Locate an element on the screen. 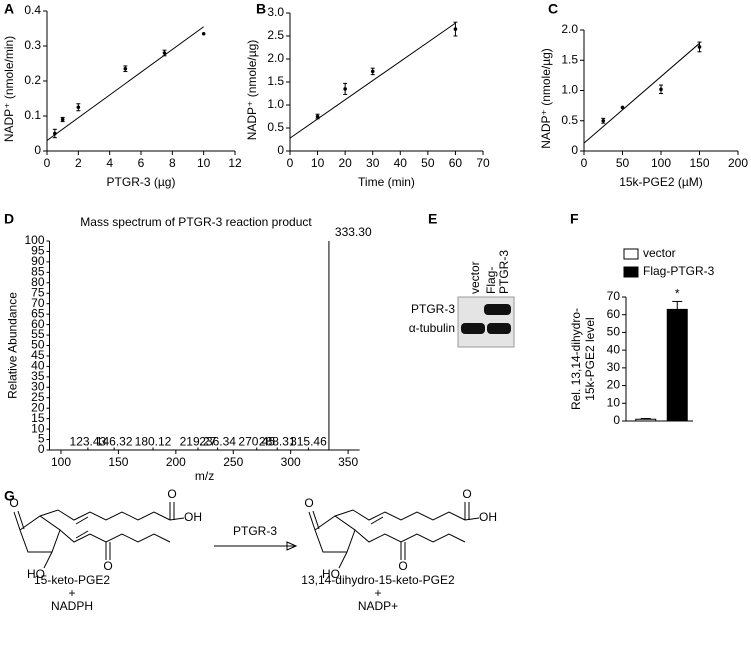 The width and height of the screenshot is (751, 646). x-tick-label: 60 is located at coordinates (456, 163).